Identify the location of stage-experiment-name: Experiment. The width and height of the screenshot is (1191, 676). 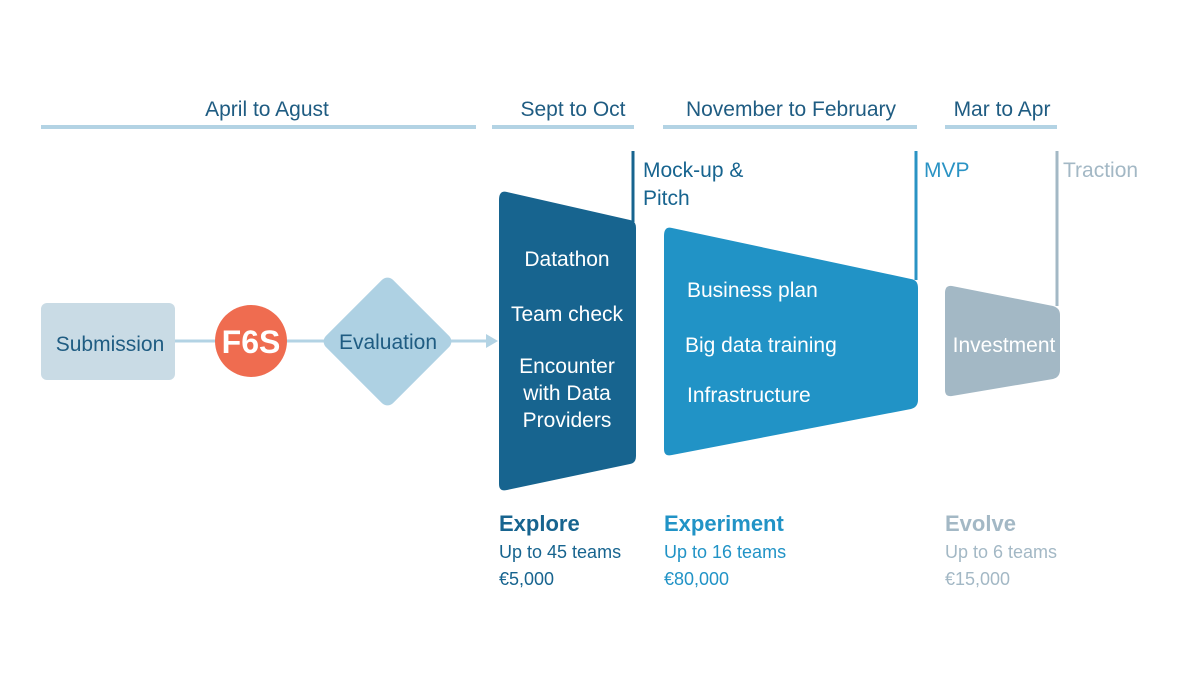
(724, 523).